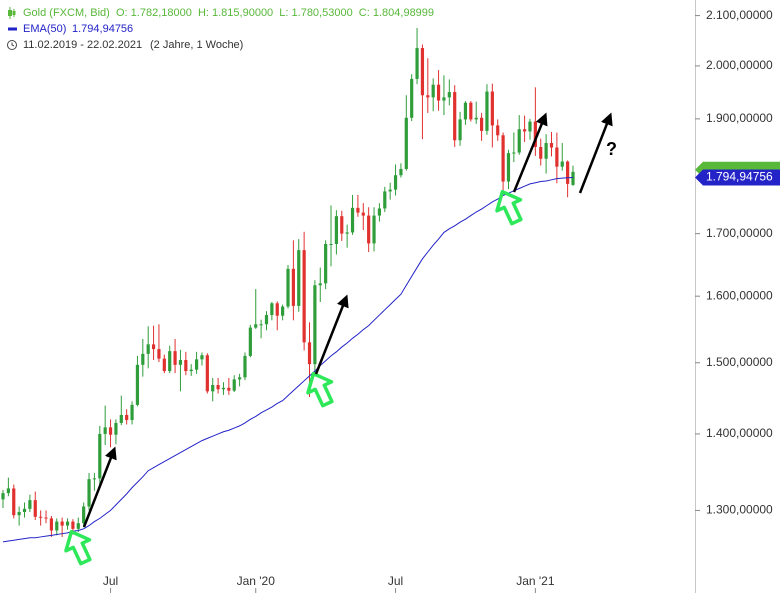 This screenshot has width=780, height=593. Describe the element at coordinates (82, 45) in the screenshot. I see `period: 11.02.2019 - 22.02.2021` at that location.